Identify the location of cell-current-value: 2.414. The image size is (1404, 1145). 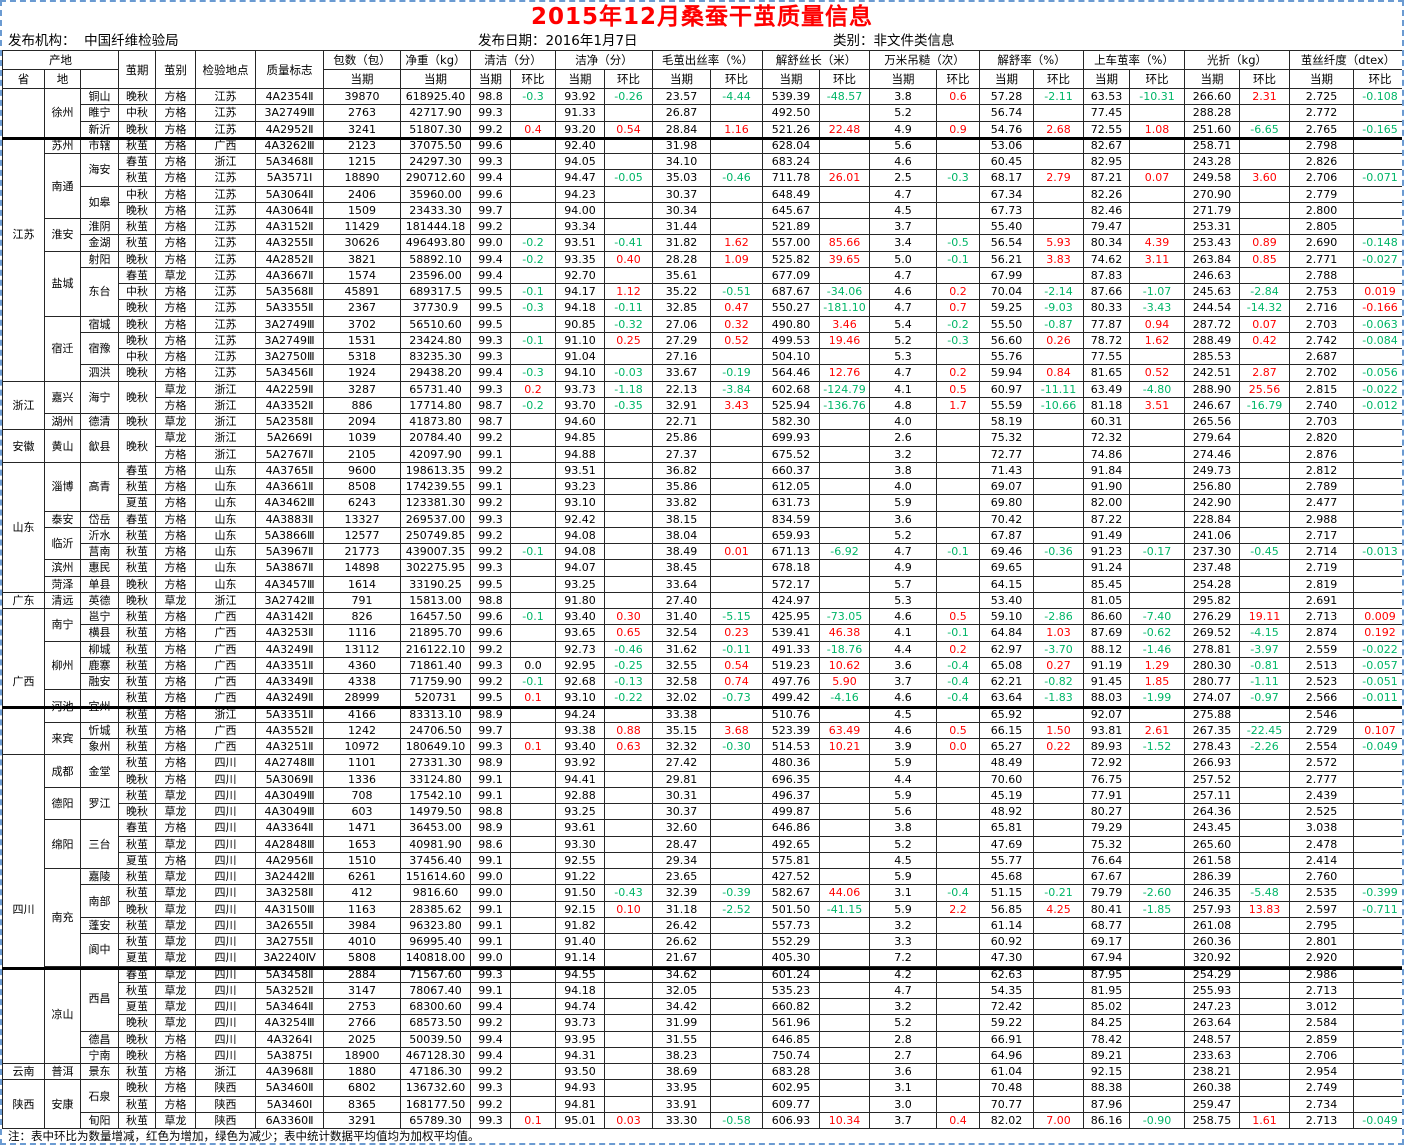
(1322, 860).